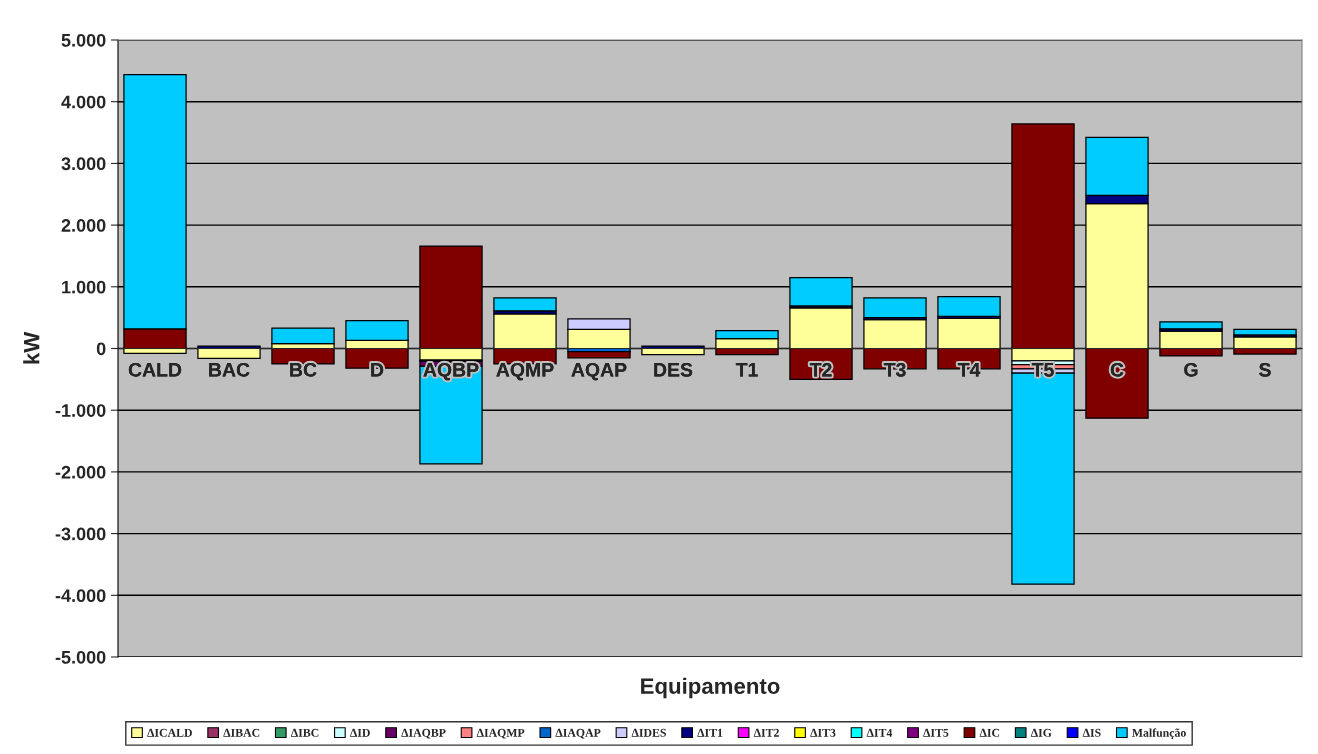 The height and width of the screenshot is (754, 1318). What do you see at coordinates (1265, 369) in the screenshot?
I see `x-tick-label: S` at bounding box center [1265, 369].